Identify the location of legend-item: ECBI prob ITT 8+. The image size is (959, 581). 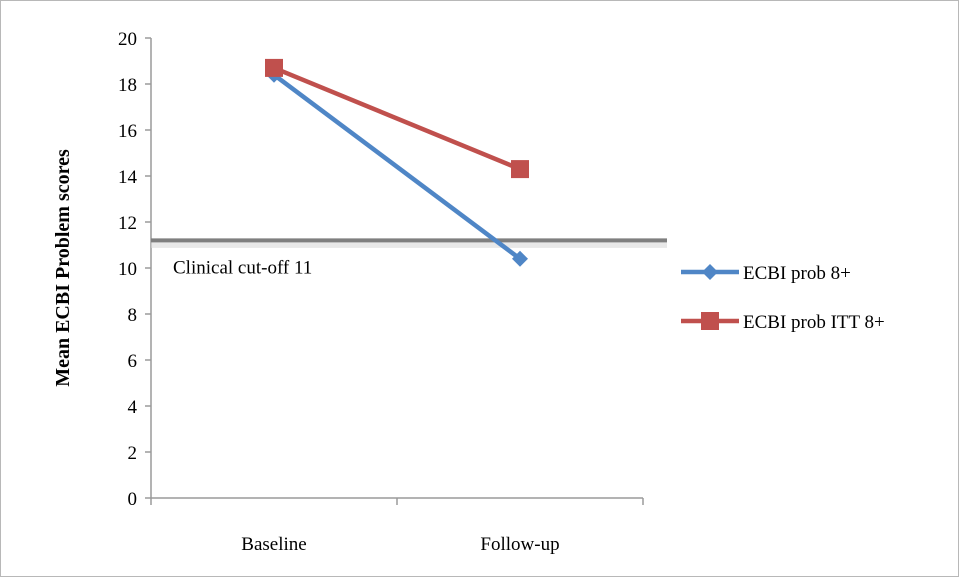
(783, 322).